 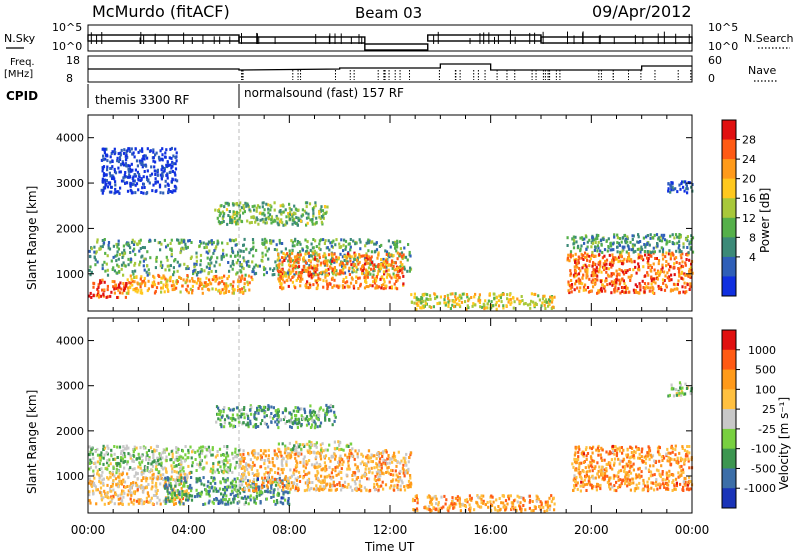 I want to click on nave-tick-bottom: 0, so click(x=711, y=78).